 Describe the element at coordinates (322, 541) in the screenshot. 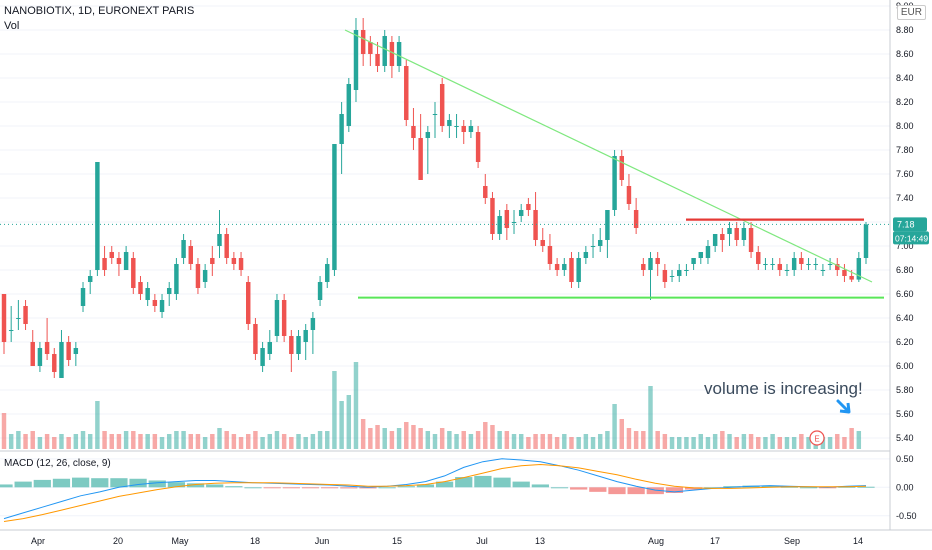

I see `x-tick-label: Jun` at that location.